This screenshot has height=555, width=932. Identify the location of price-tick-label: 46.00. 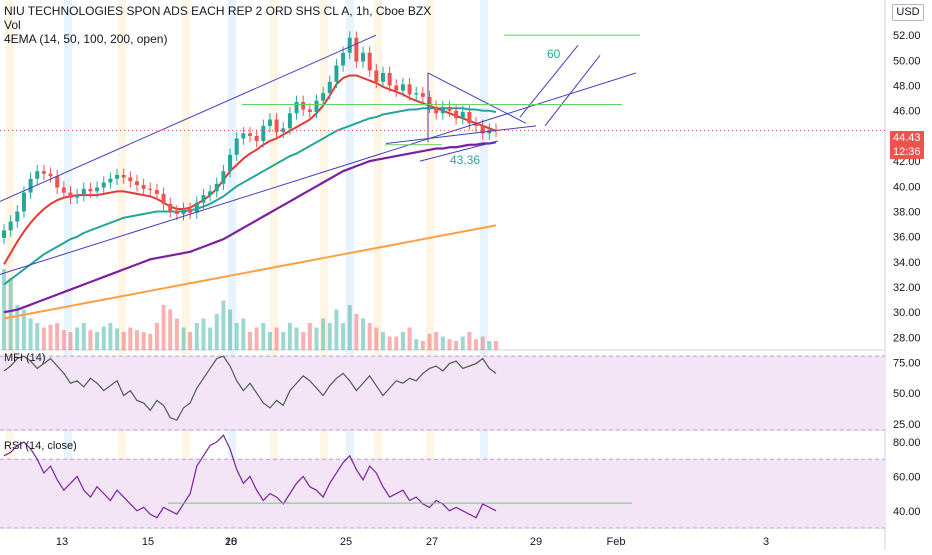
(907, 112).